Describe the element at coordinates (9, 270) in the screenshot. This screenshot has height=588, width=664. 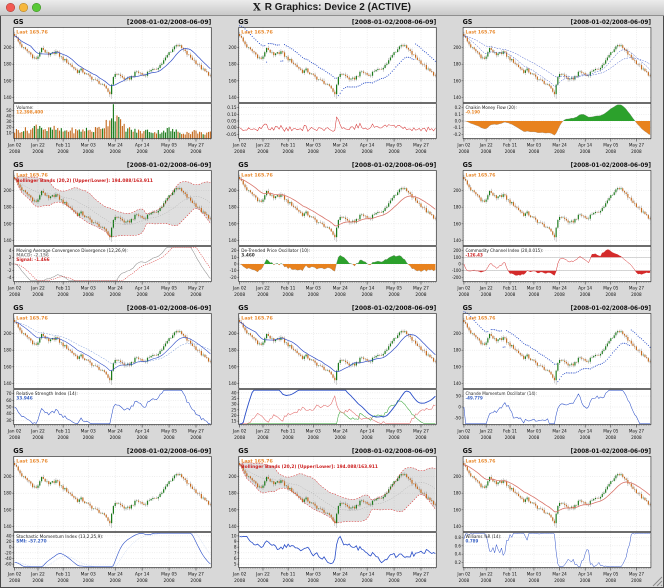
I see `svg-text: -2` at that location.